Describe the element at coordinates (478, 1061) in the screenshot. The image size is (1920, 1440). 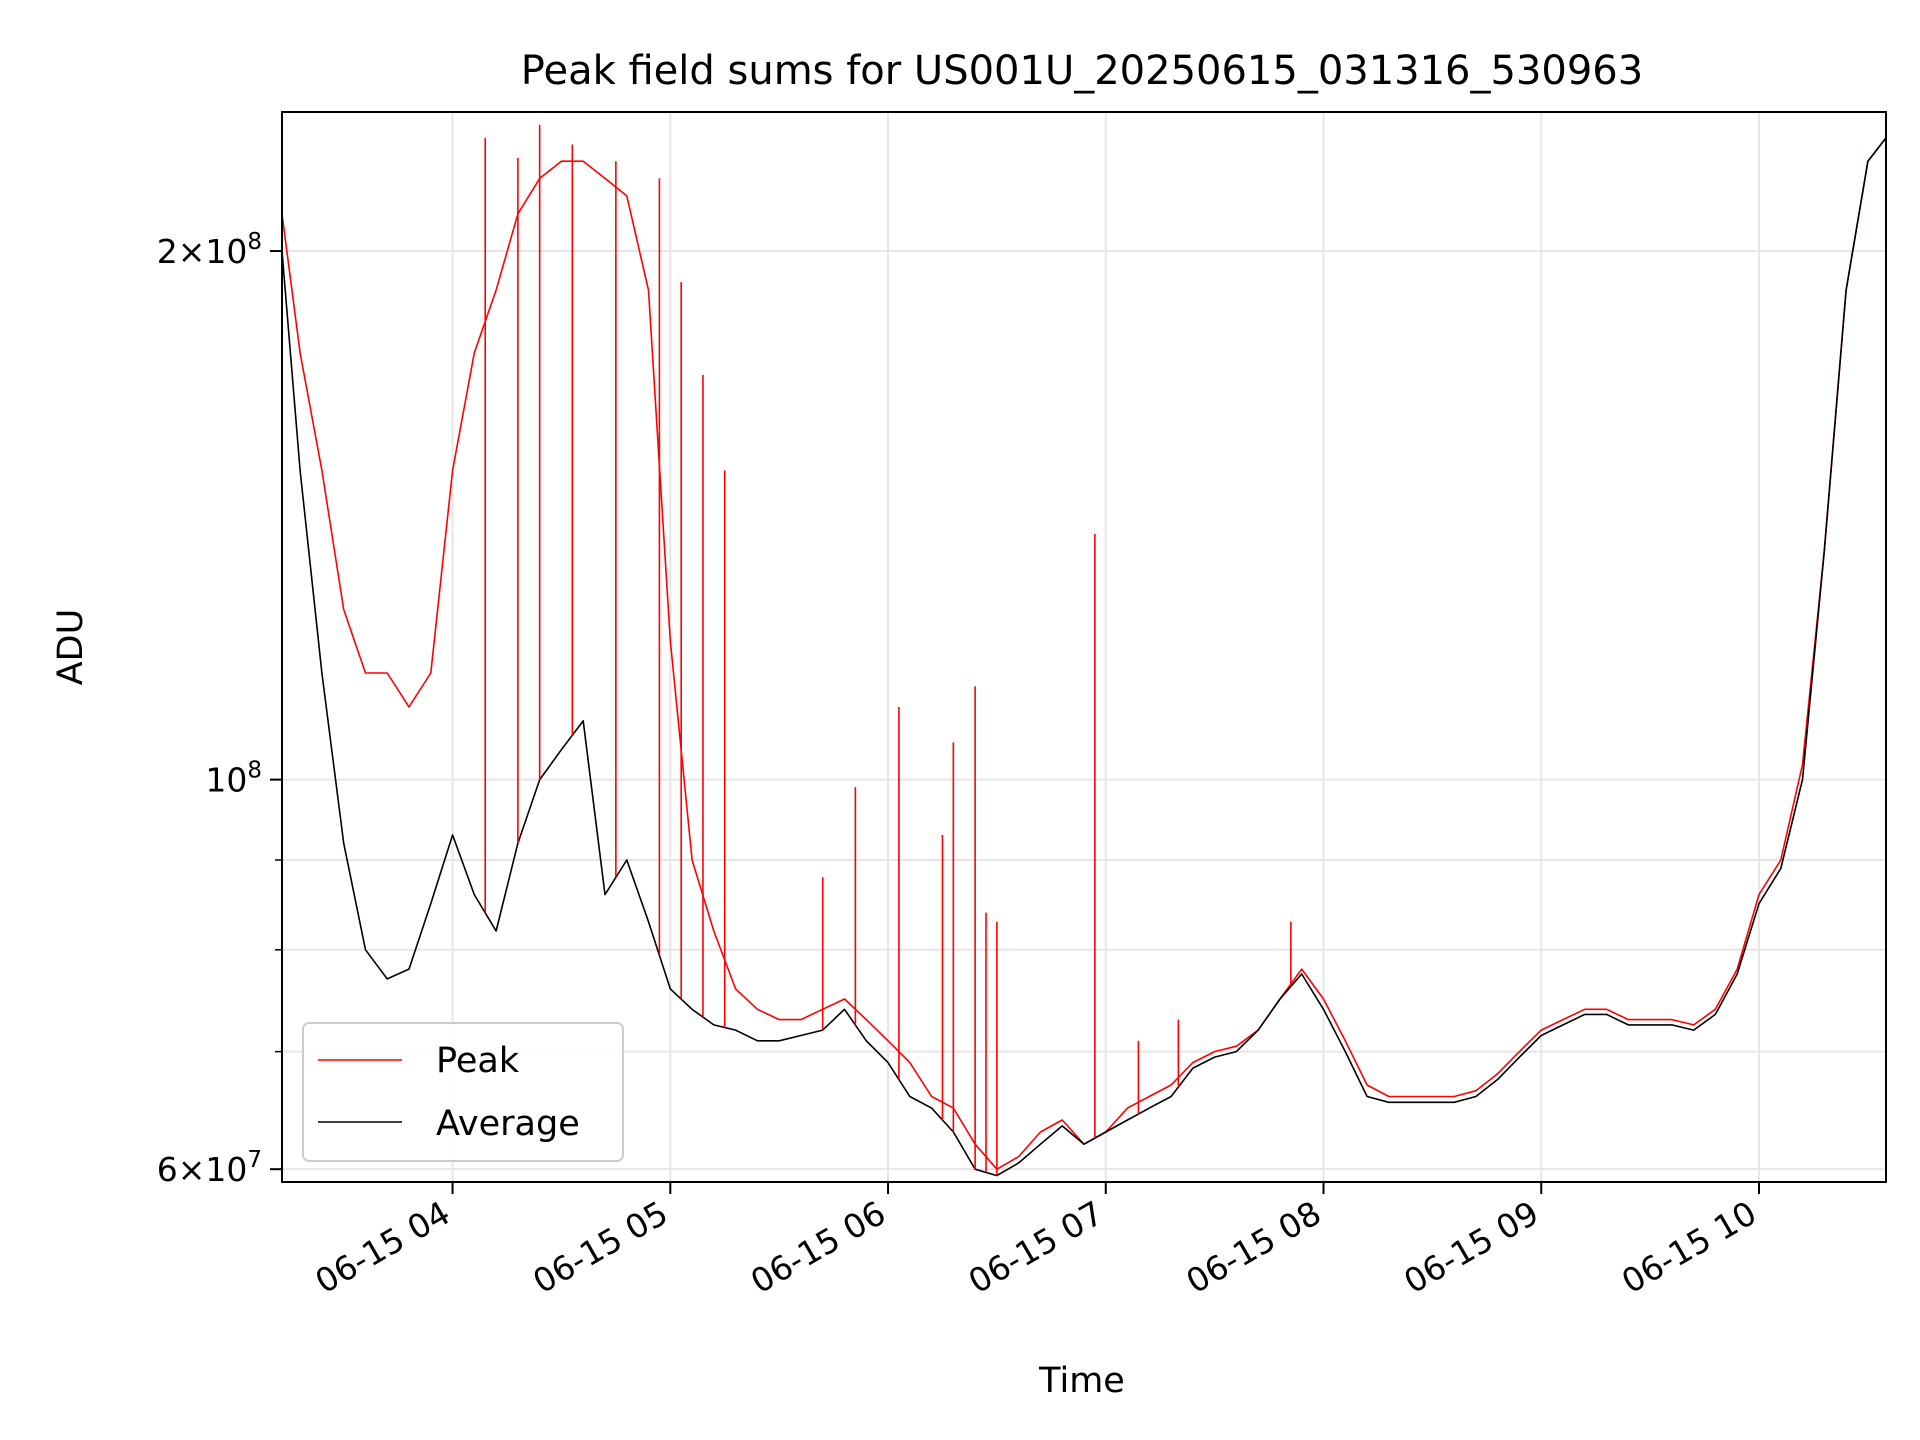
I see `legend-label-peak: Peak` at that location.